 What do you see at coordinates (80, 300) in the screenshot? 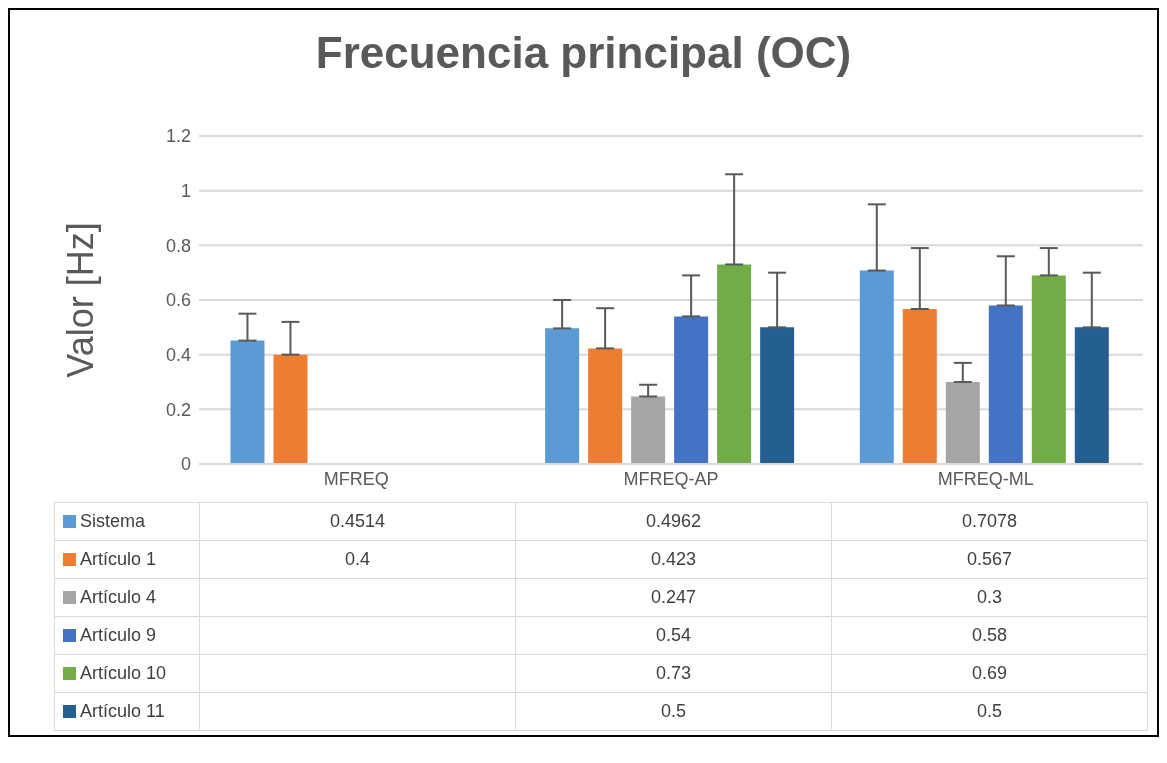
I see `y-axis-title: Valor [Hz]` at bounding box center [80, 300].